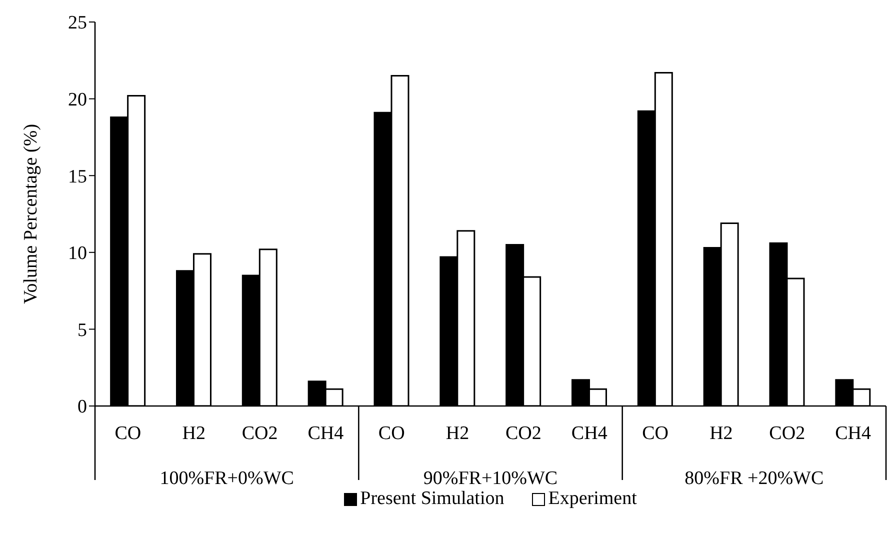 The width and height of the screenshot is (896, 544). I want to click on y-tick-label: 15, so click(77, 177).